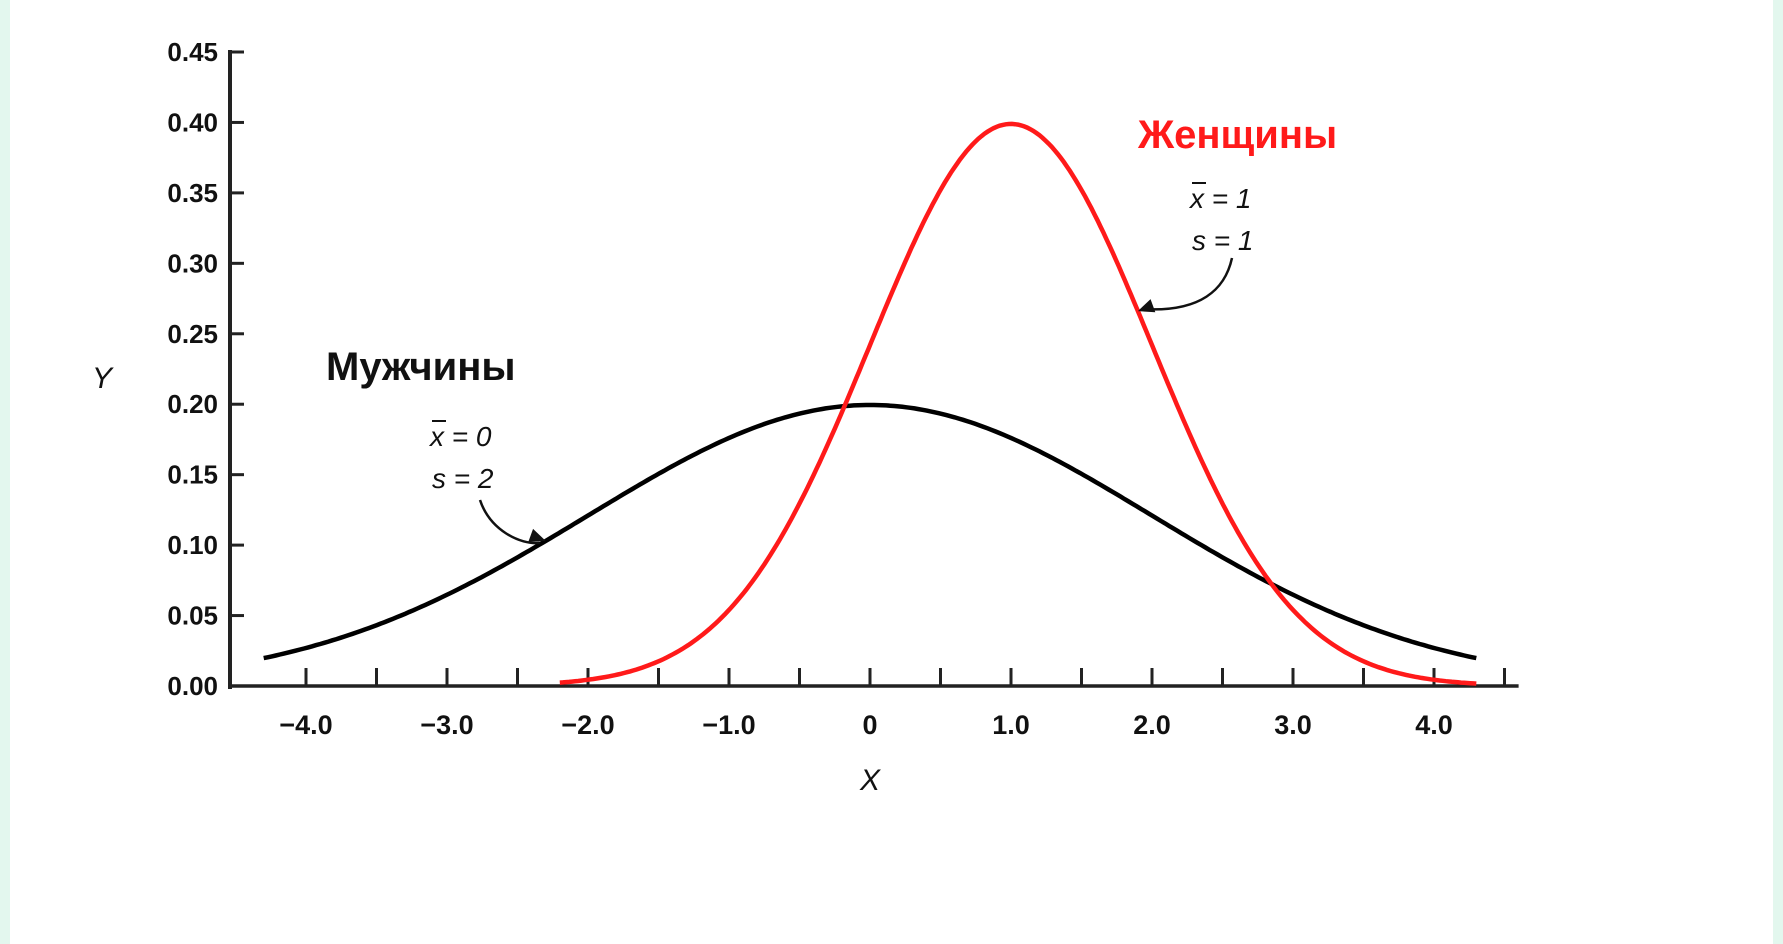 The width and height of the screenshot is (1783, 944). I want to click on men-arrow-head, so click(537, 535).